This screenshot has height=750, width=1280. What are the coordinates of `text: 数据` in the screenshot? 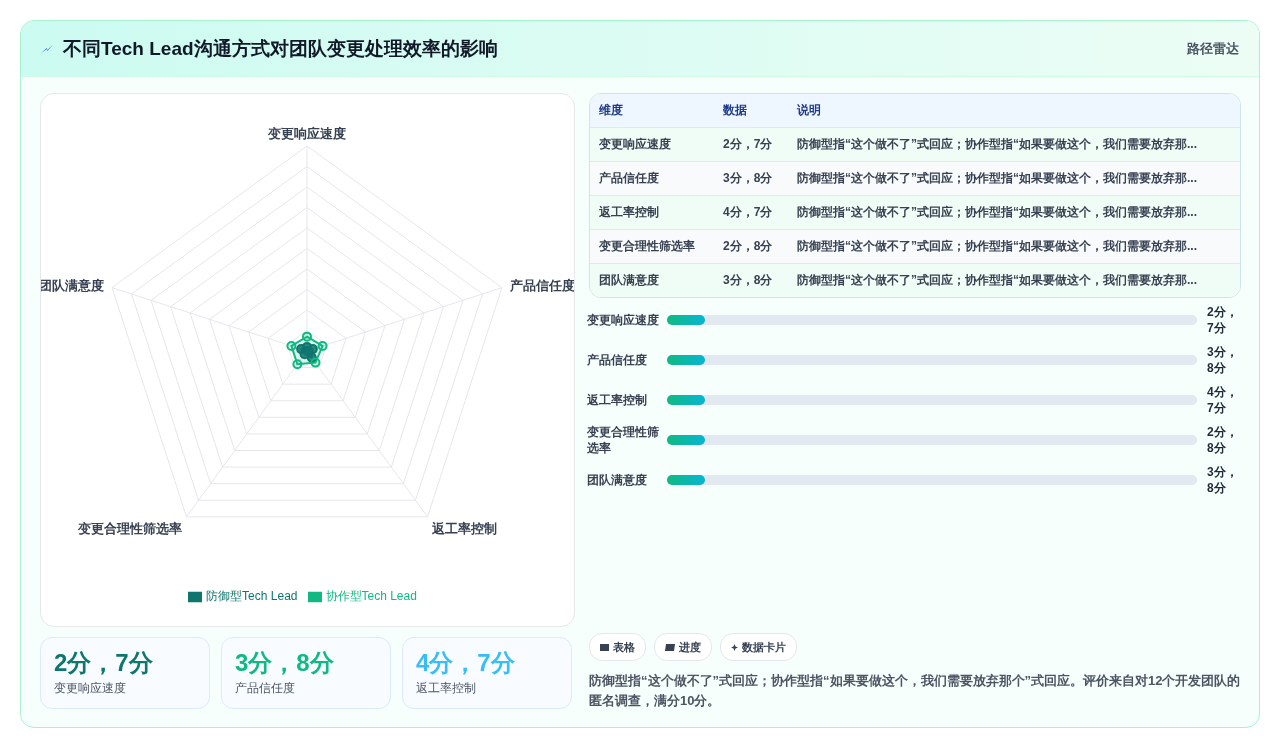 It's located at (735, 110).